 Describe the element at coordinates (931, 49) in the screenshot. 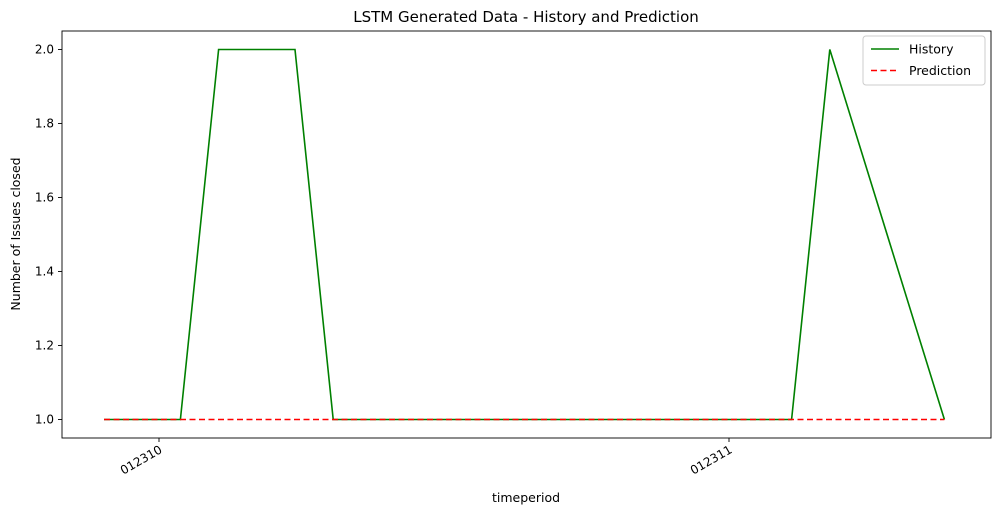

I see `legend-label-history: History` at that location.